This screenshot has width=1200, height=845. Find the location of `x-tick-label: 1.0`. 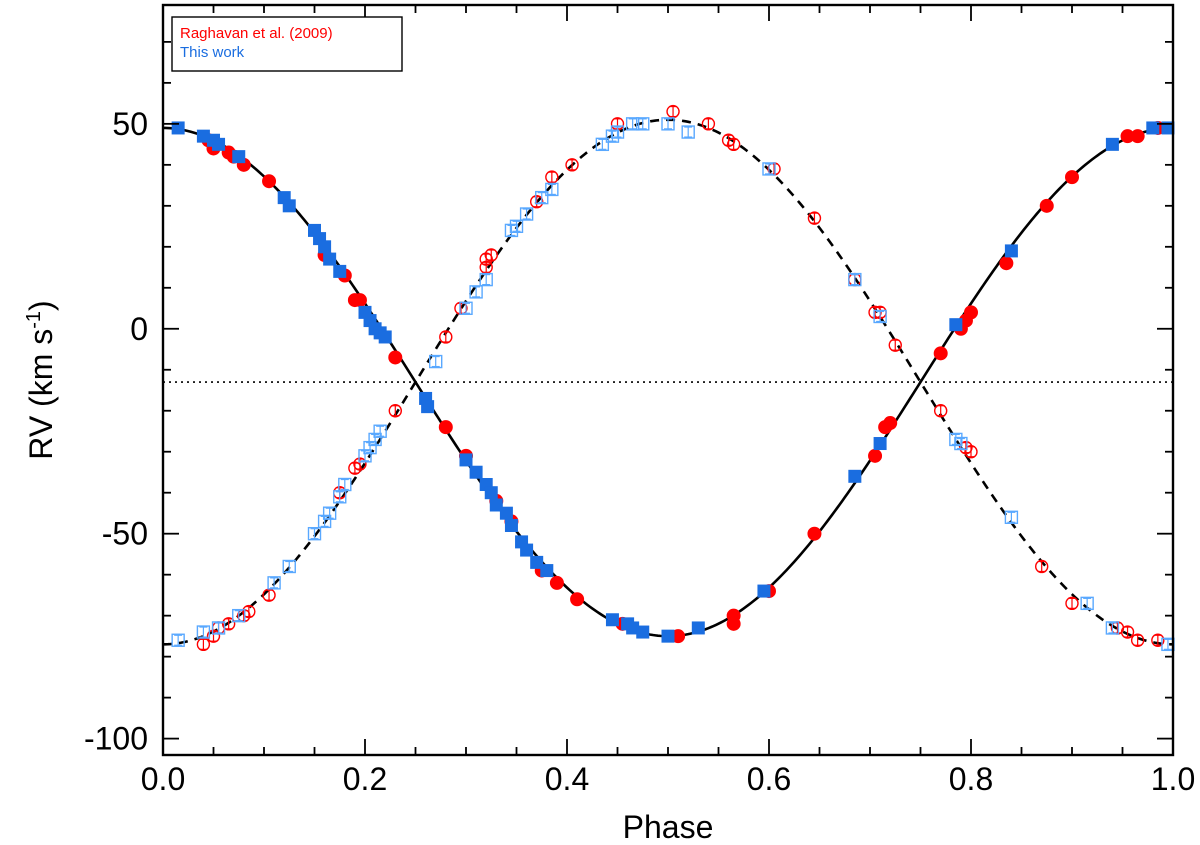

x-tick-label: 1.0 is located at coordinates (1173, 779).